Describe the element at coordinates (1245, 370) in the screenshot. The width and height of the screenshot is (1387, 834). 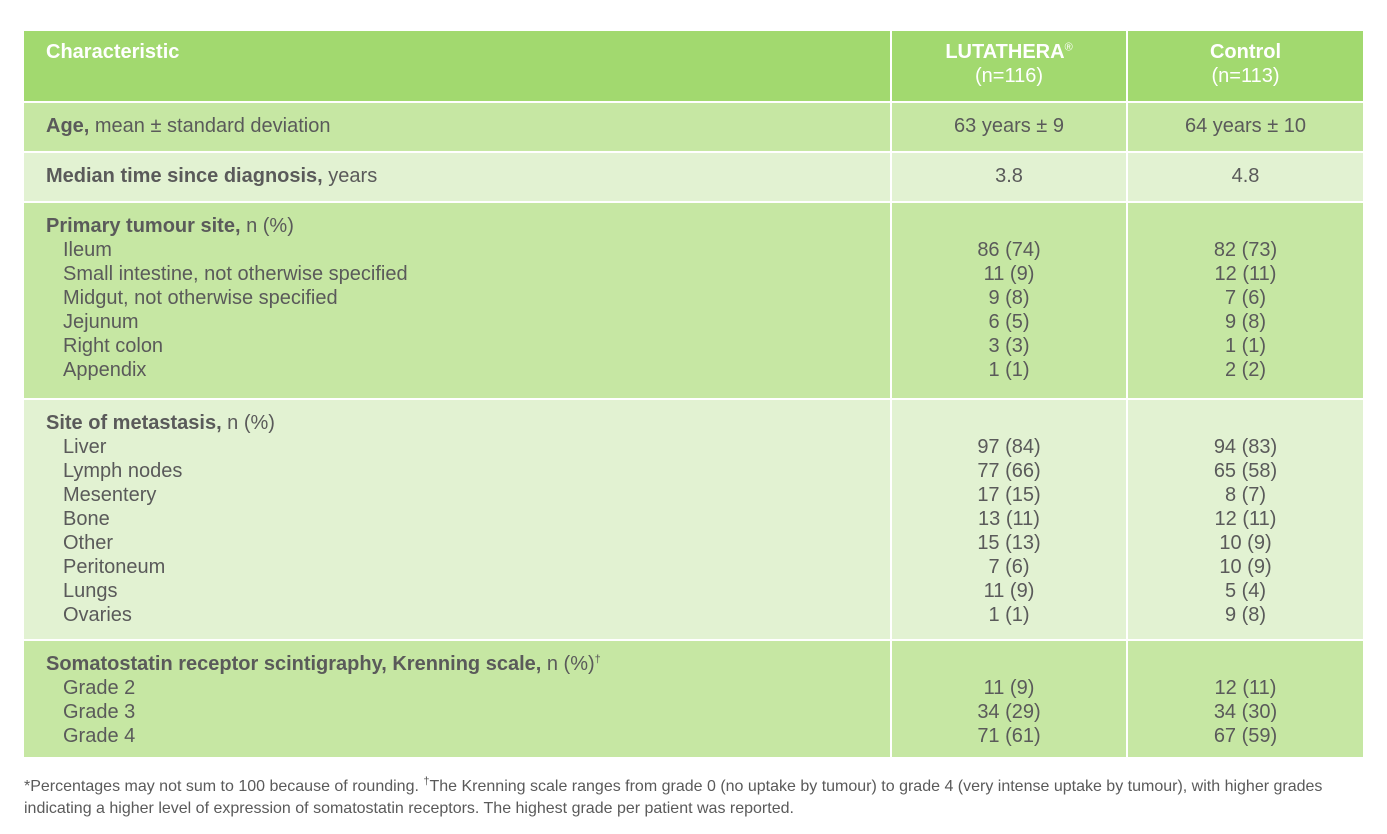
I see `list-value: 2 (2)` at that location.